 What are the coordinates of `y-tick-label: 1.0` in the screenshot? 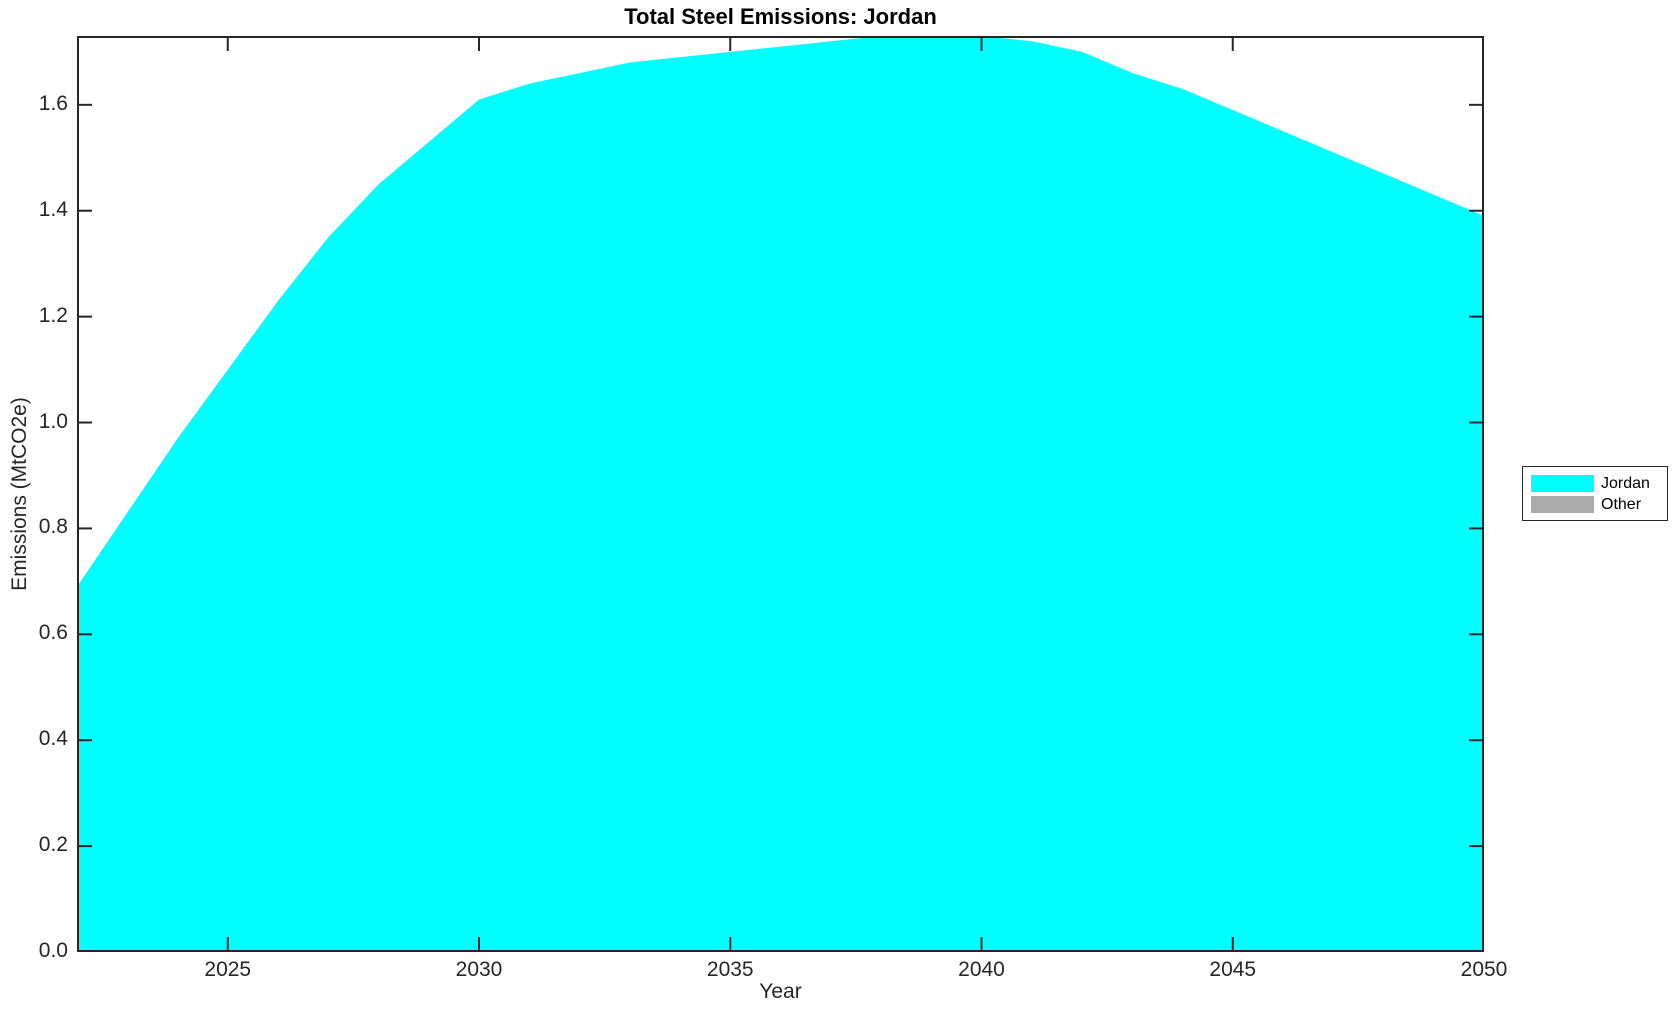 It's located at (53, 421).